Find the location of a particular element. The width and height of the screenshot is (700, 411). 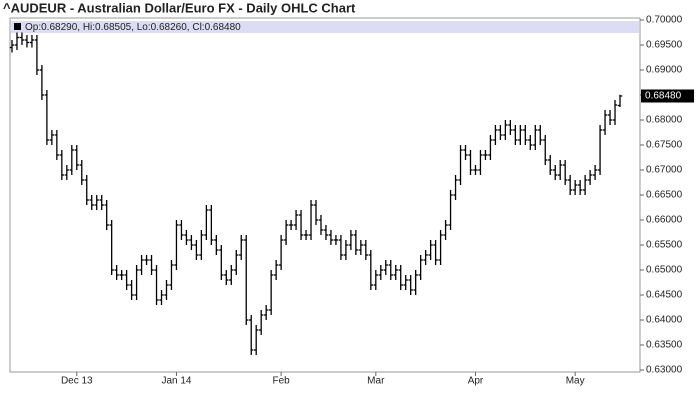

x-tick-label: Dec 13 is located at coordinates (77, 381).